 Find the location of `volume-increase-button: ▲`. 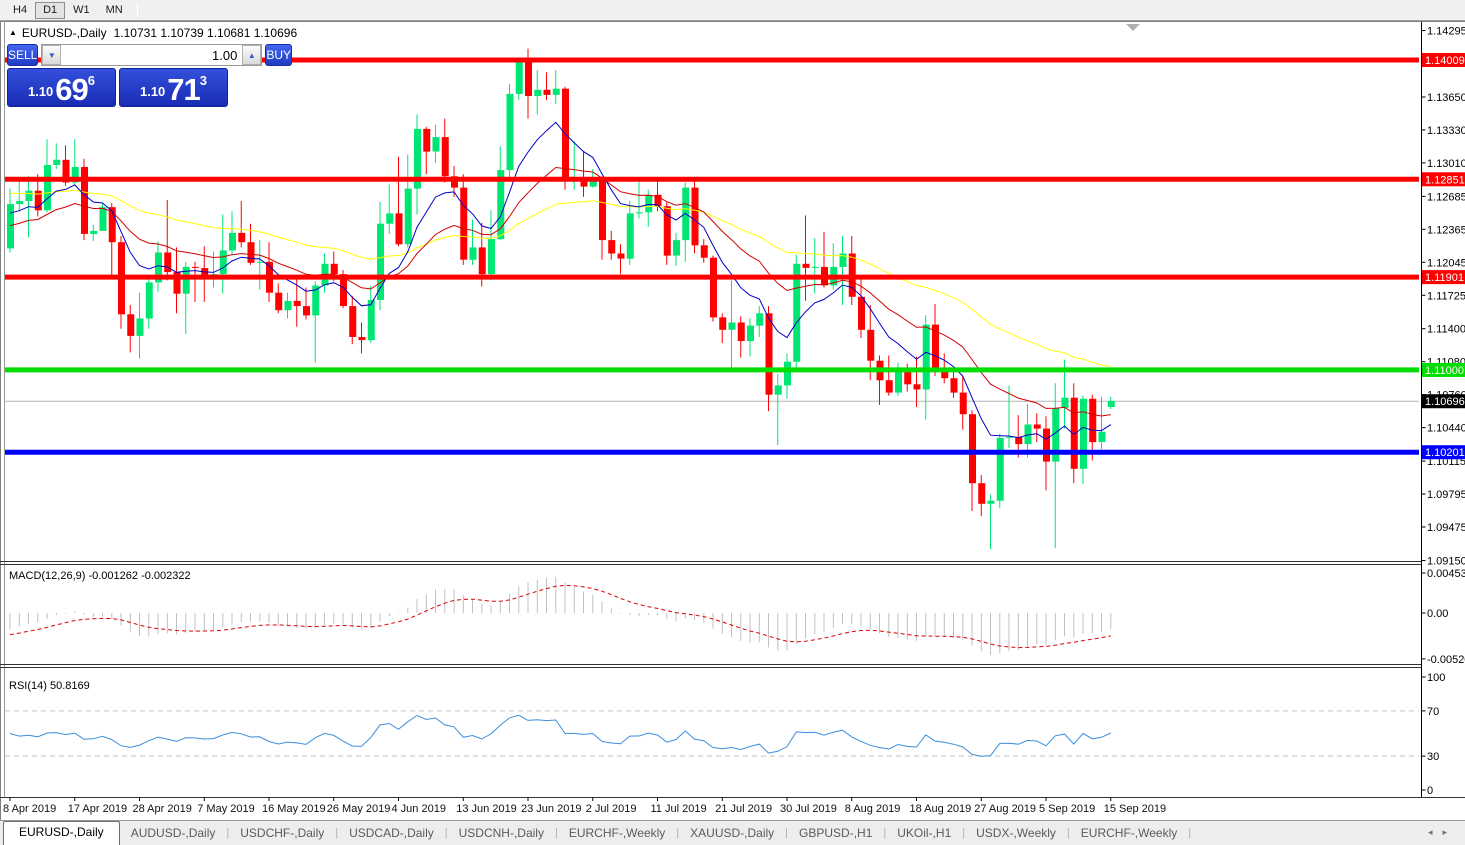

volume-increase-button: ▲ is located at coordinates (252, 55).